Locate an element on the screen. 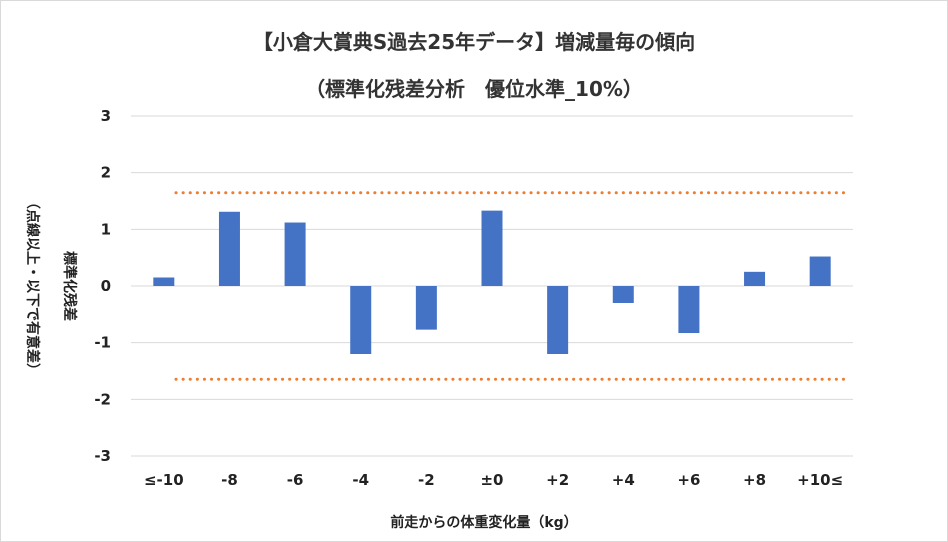 Image resolution: width=948 pixels, height=542 pixels. y-tick-label: -1 is located at coordinates (102, 343).